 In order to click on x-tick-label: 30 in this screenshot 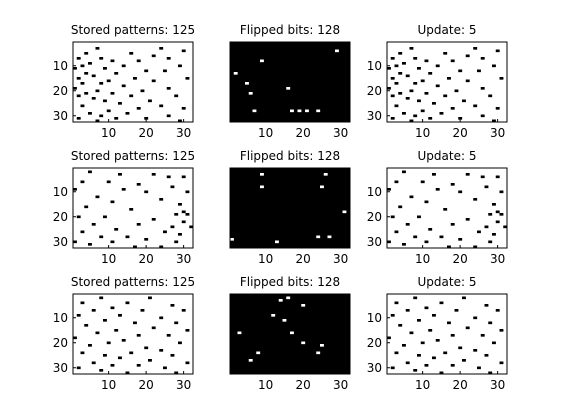, I will do `click(183, 259)`.